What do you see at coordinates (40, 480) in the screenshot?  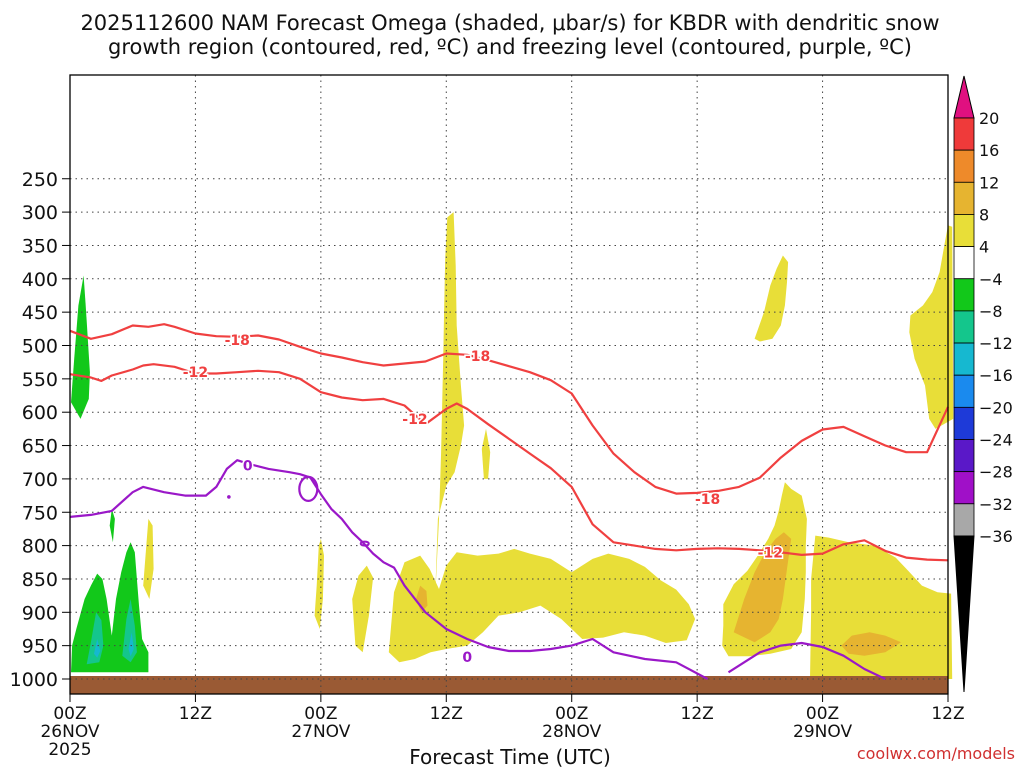 I see `y-tick-label-700: 700` at bounding box center [40, 480].